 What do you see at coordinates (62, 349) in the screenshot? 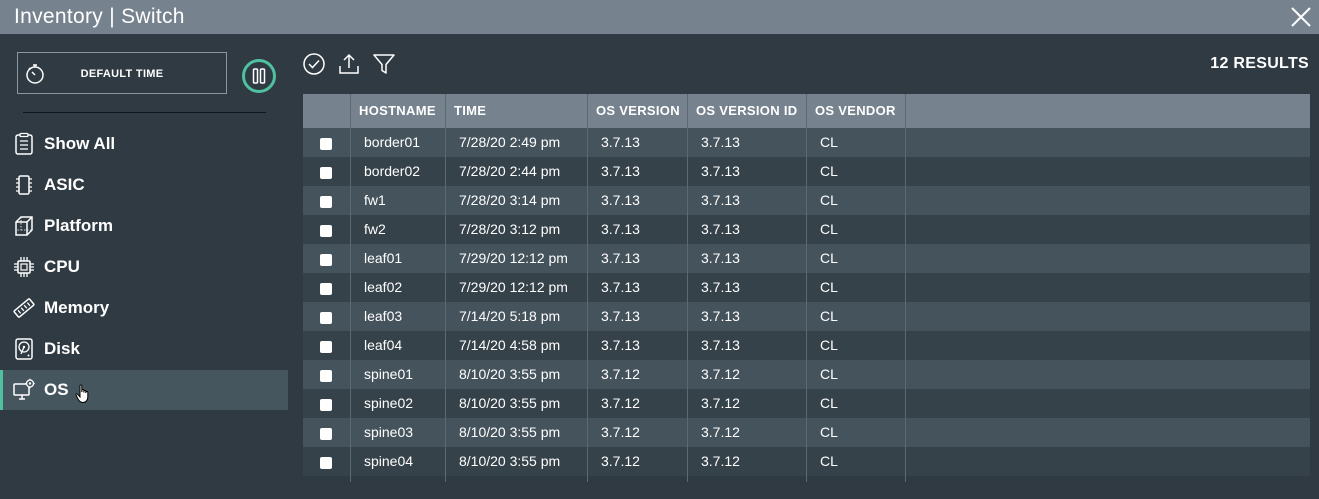
I see `sidebar-item-label: Disk` at bounding box center [62, 349].